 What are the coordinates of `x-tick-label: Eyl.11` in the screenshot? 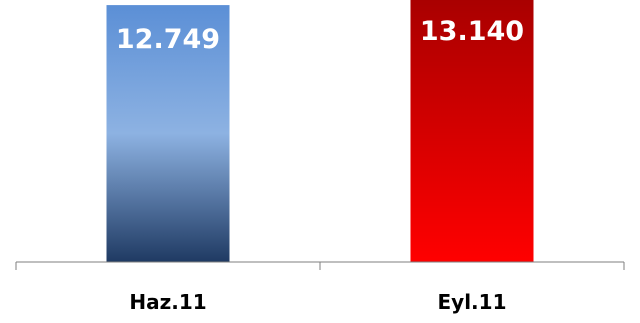 It's located at (472, 302).